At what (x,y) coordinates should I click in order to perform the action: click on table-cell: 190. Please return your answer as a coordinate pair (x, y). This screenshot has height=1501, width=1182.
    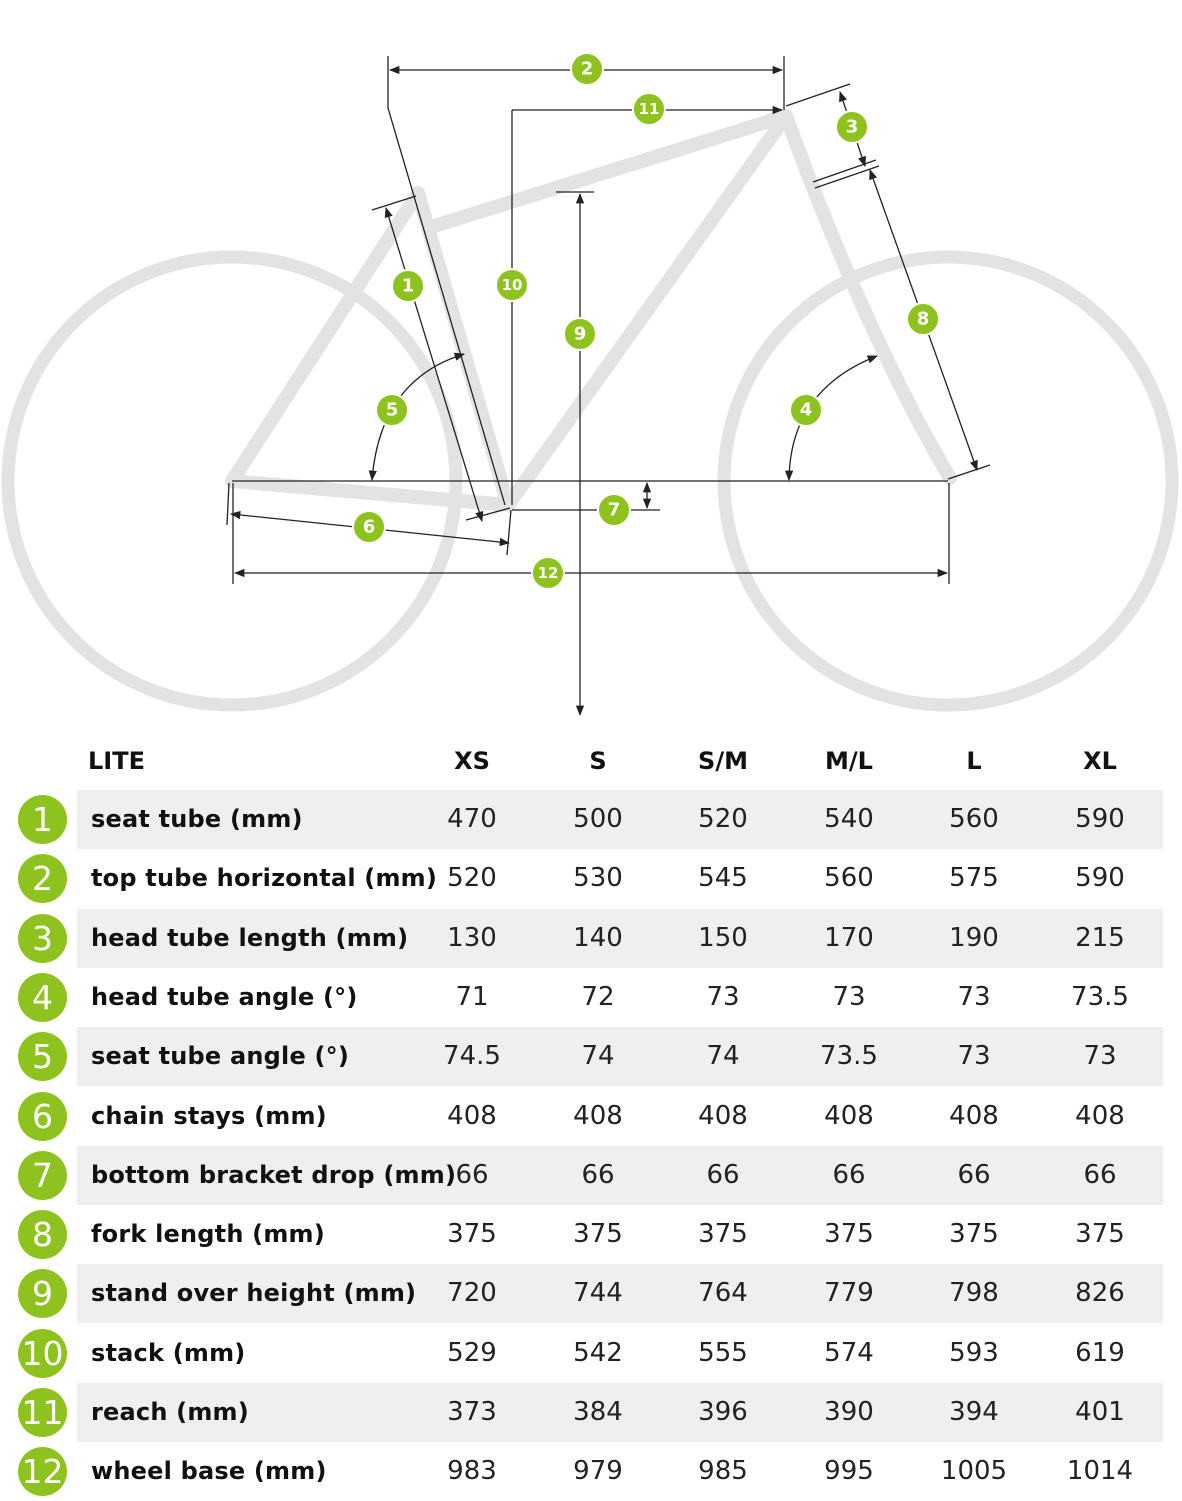
    Looking at the image, I should click on (974, 937).